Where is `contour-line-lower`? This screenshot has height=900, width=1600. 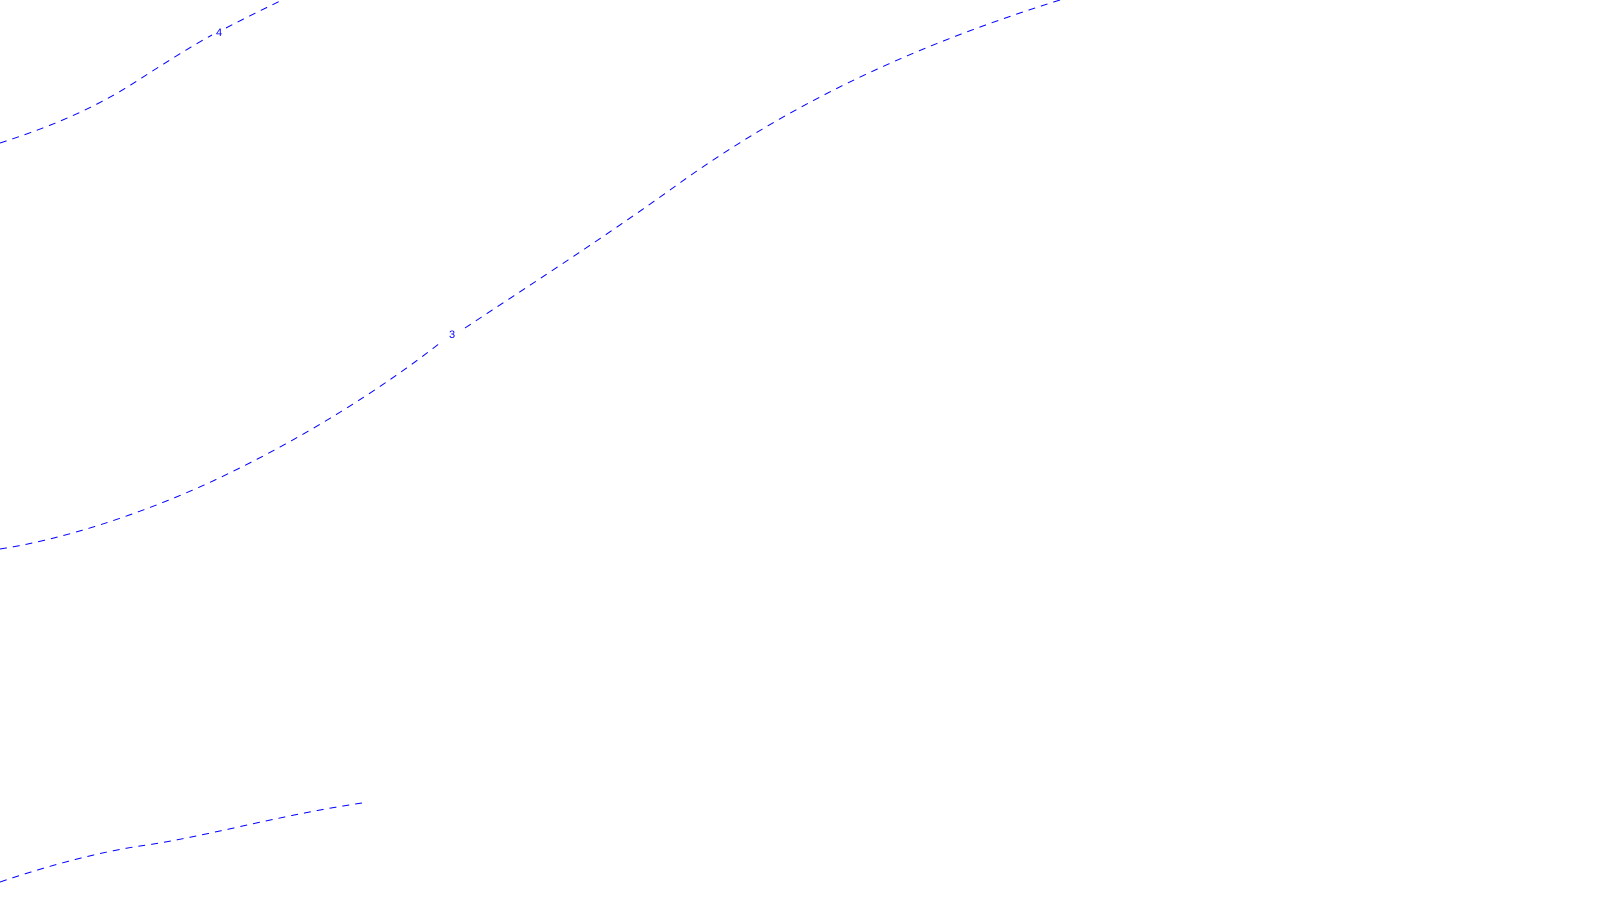
contour-line-lower is located at coordinates (181, 842).